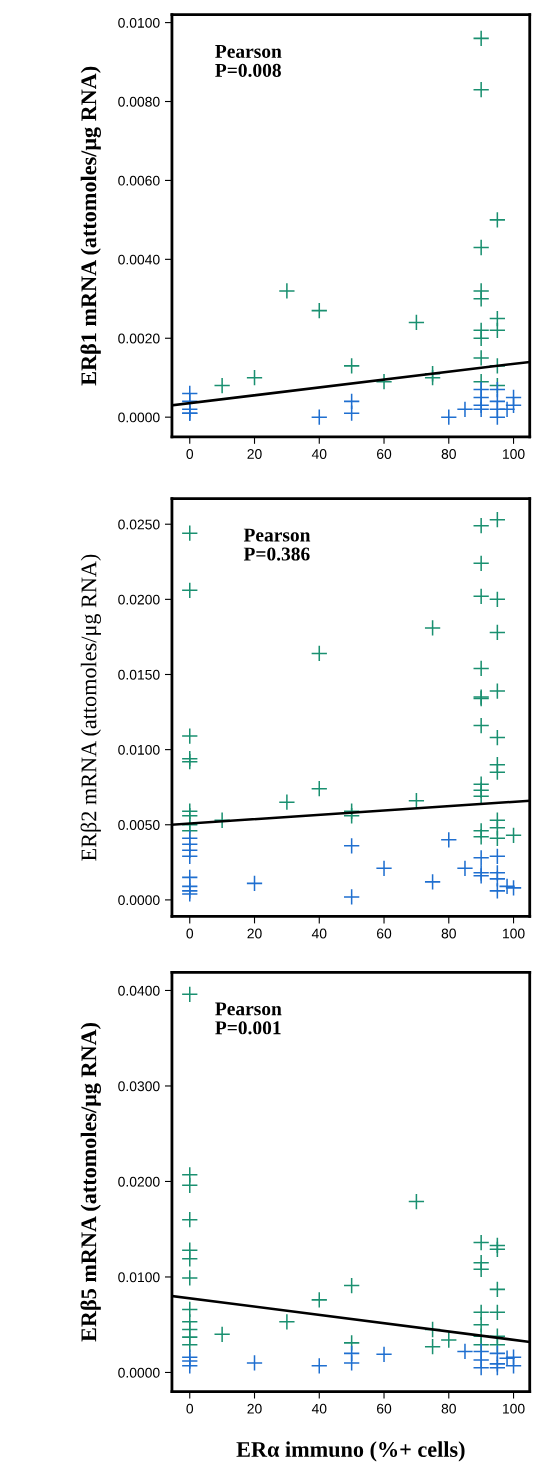 The height and width of the screenshot is (1471, 534). I want to click on annotation: Pearson P=0.001, so click(248, 1018).